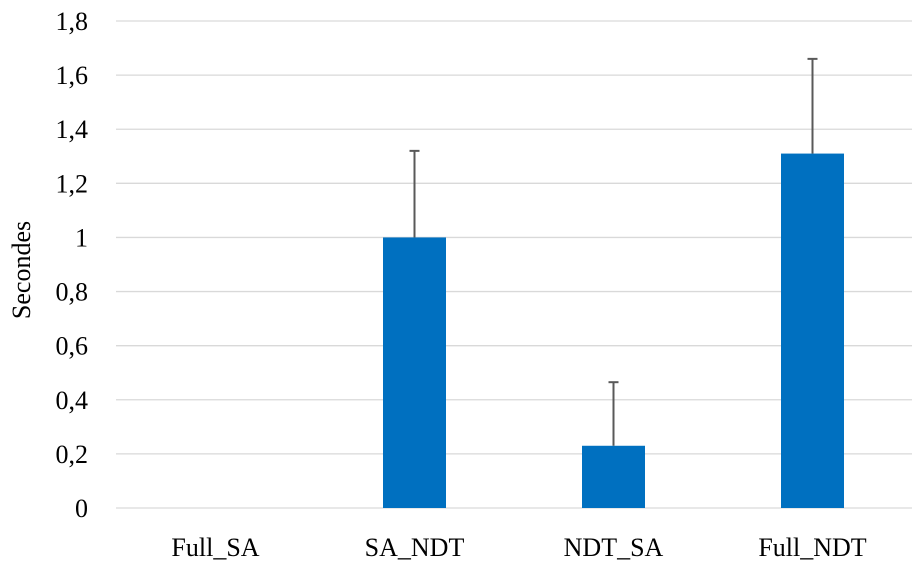 Image resolution: width=914 pixels, height=568 pixels. I want to click on y-tick-label: 1, so click(81, 237).